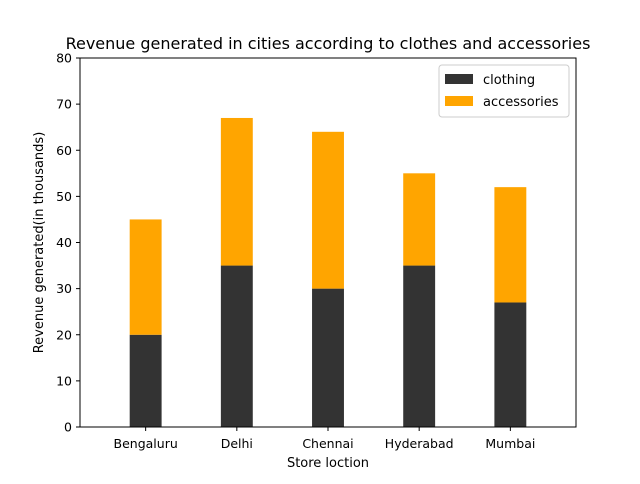 Image resolution: width=640 pixels, height=484 pixels. What do you see at coordinates (64, 104) in the screenshot?
I see `y-tick-label: 70` at bounding box center [64, 104].